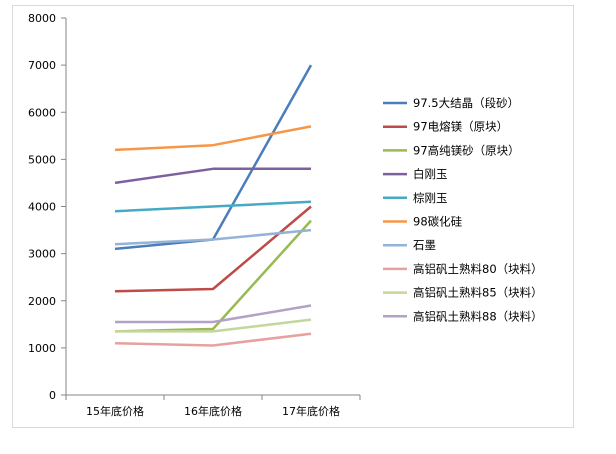  I want to click on legend-entry: 高铝矾土熟料88（块料）, so click(463, 316).